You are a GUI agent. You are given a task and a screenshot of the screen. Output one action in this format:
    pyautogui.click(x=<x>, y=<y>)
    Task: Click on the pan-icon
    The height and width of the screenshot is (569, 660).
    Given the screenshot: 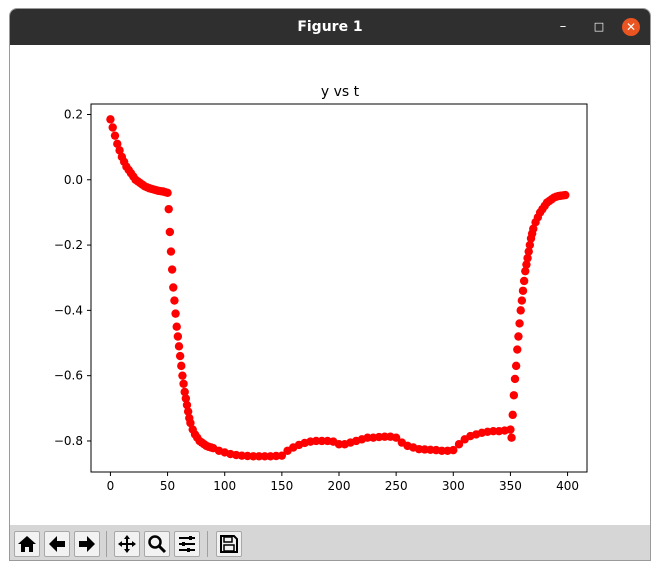 What is the action you would take?
    pyautogui.click(x=127, y=544)
    